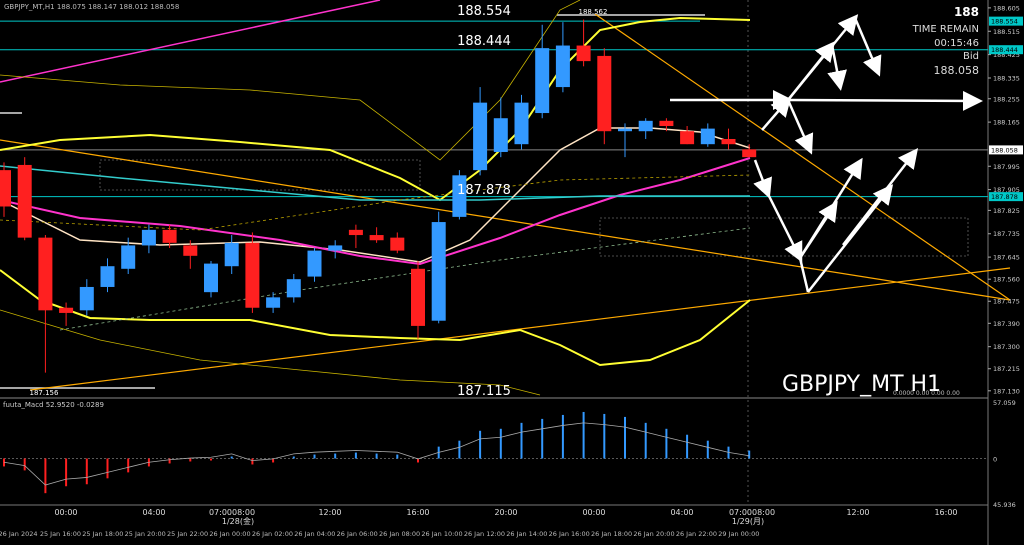 The image size is (1024, 545). I want to click on macd-axis-label-1: 0, so click(995, 460).